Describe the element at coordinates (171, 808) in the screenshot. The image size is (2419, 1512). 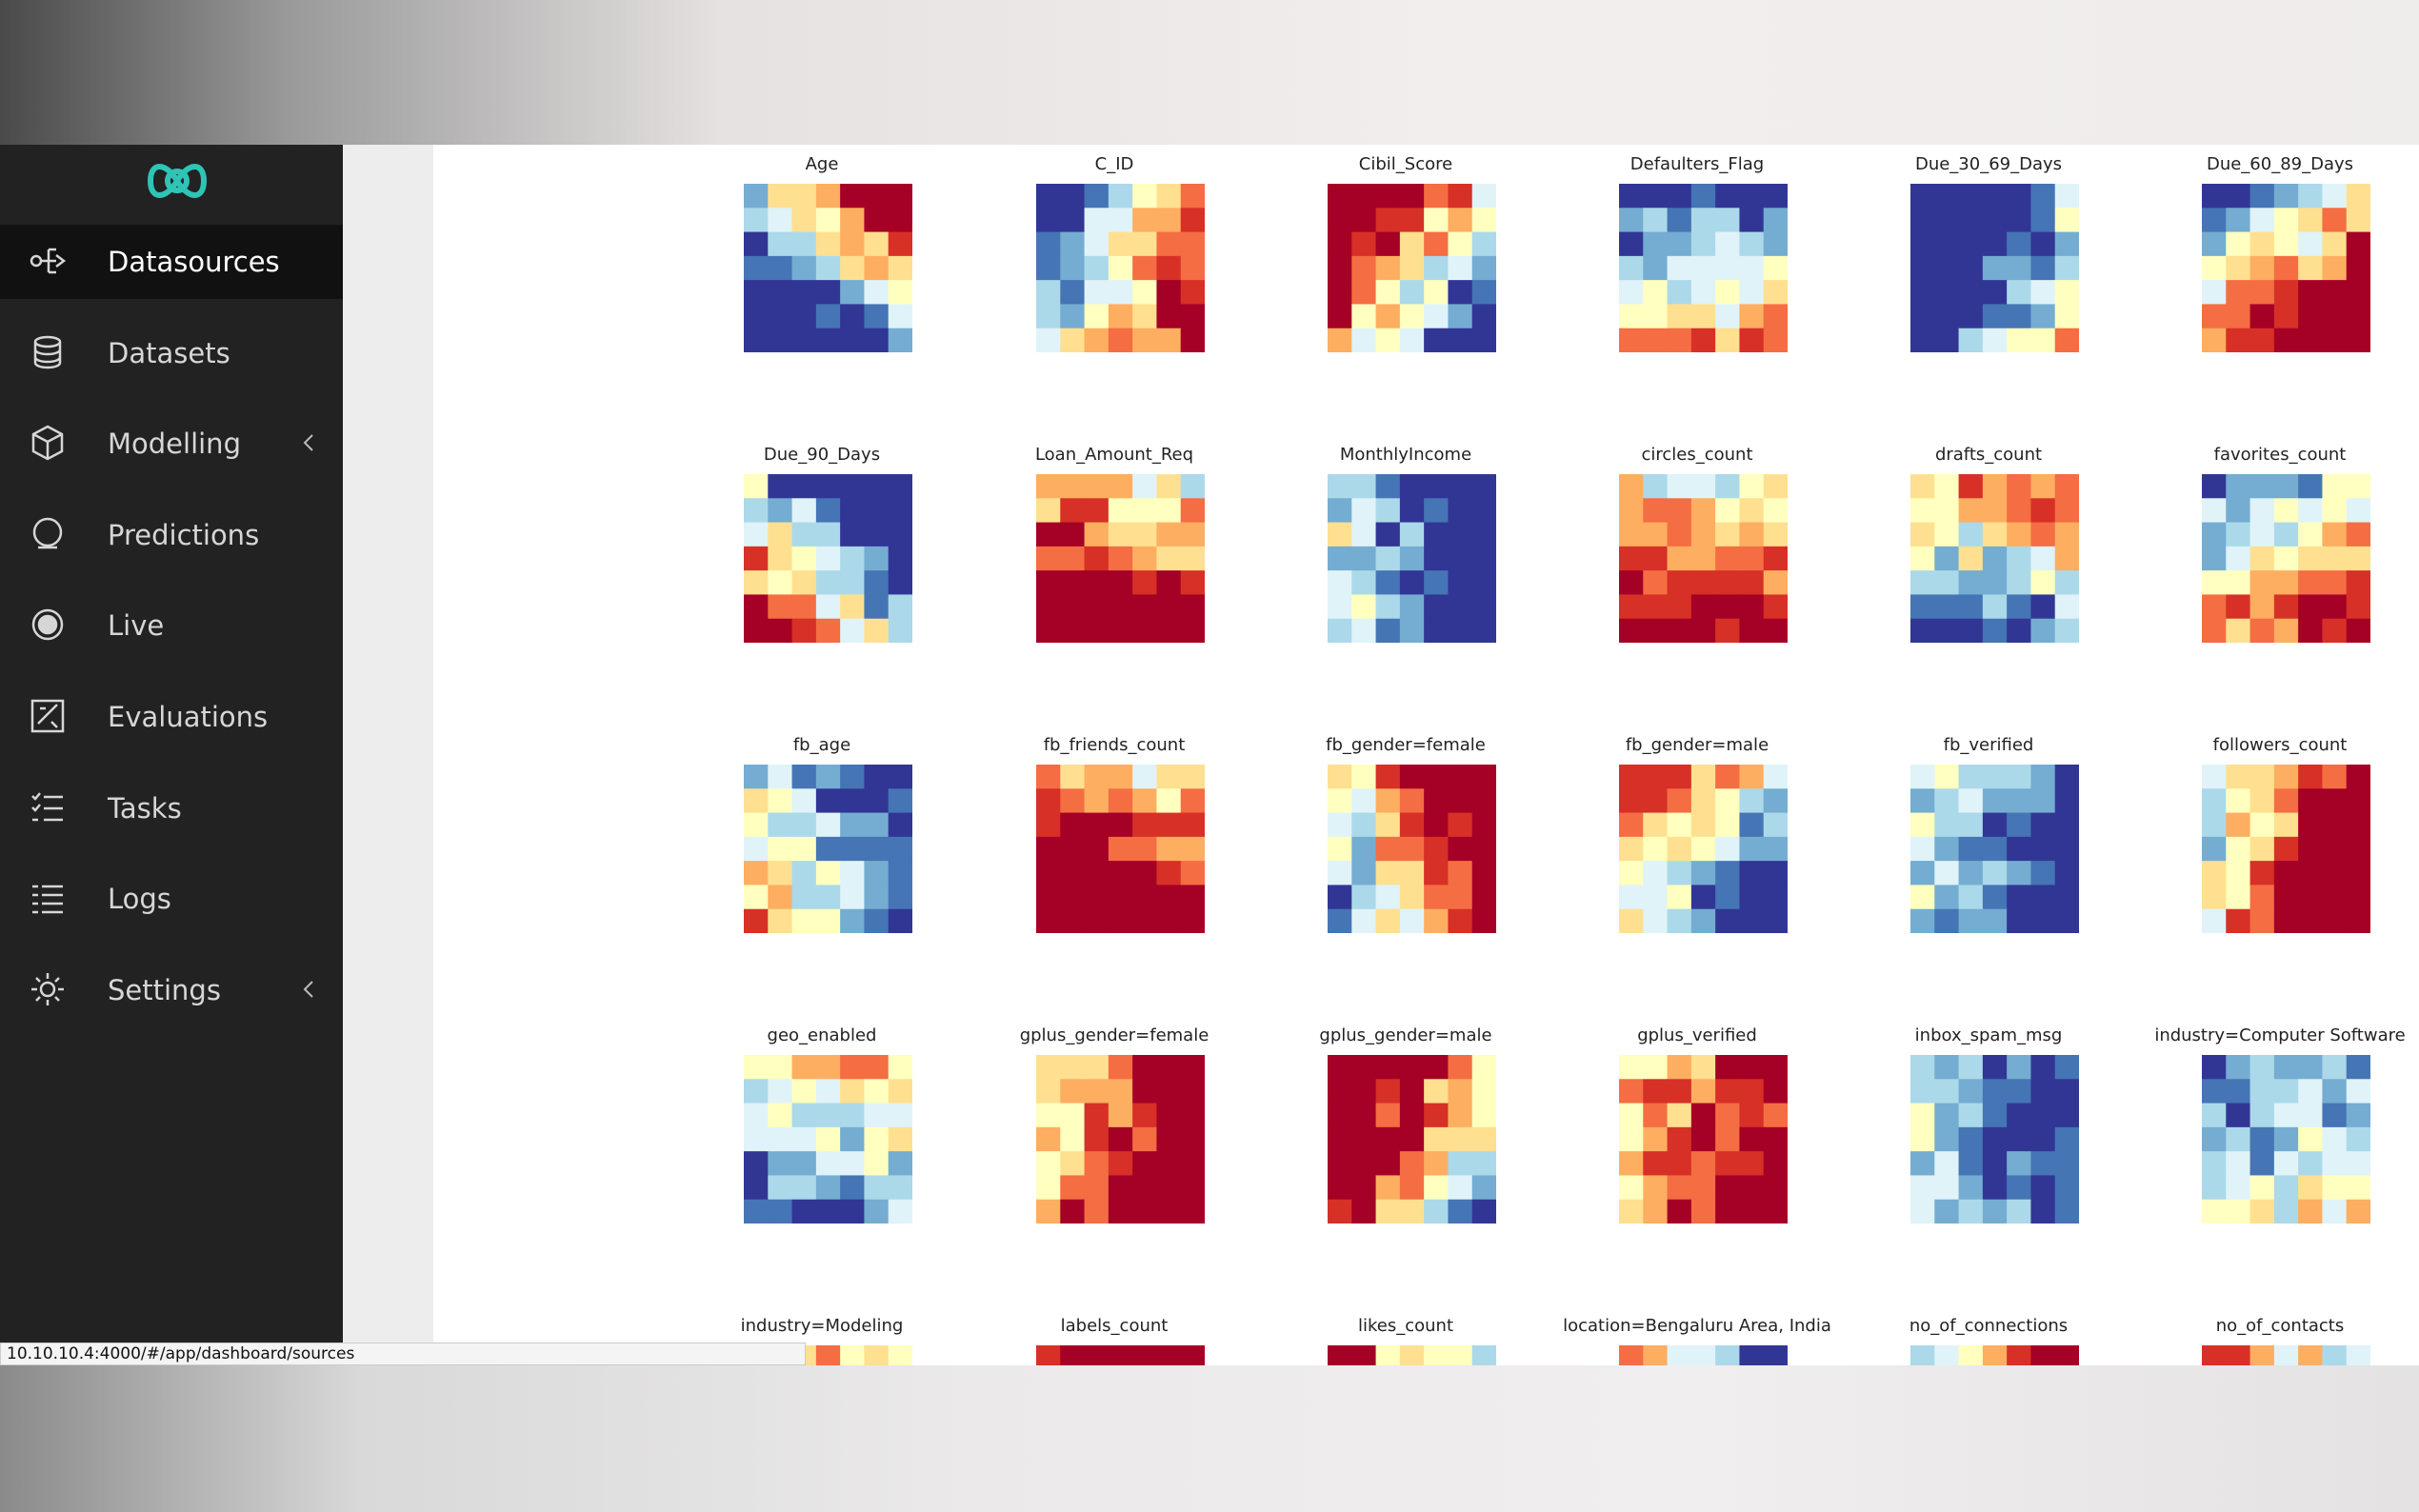
I see `nav-item: Tasks` at that location.